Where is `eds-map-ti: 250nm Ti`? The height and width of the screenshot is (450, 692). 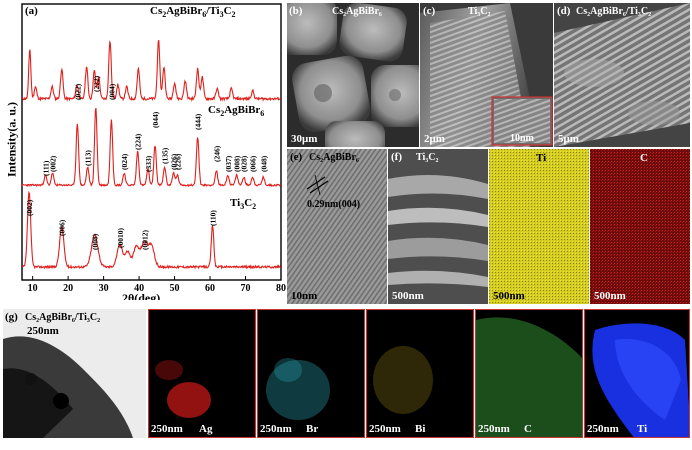
eds-map-ti: 250nm Ti is located at coordinates (637, 373).